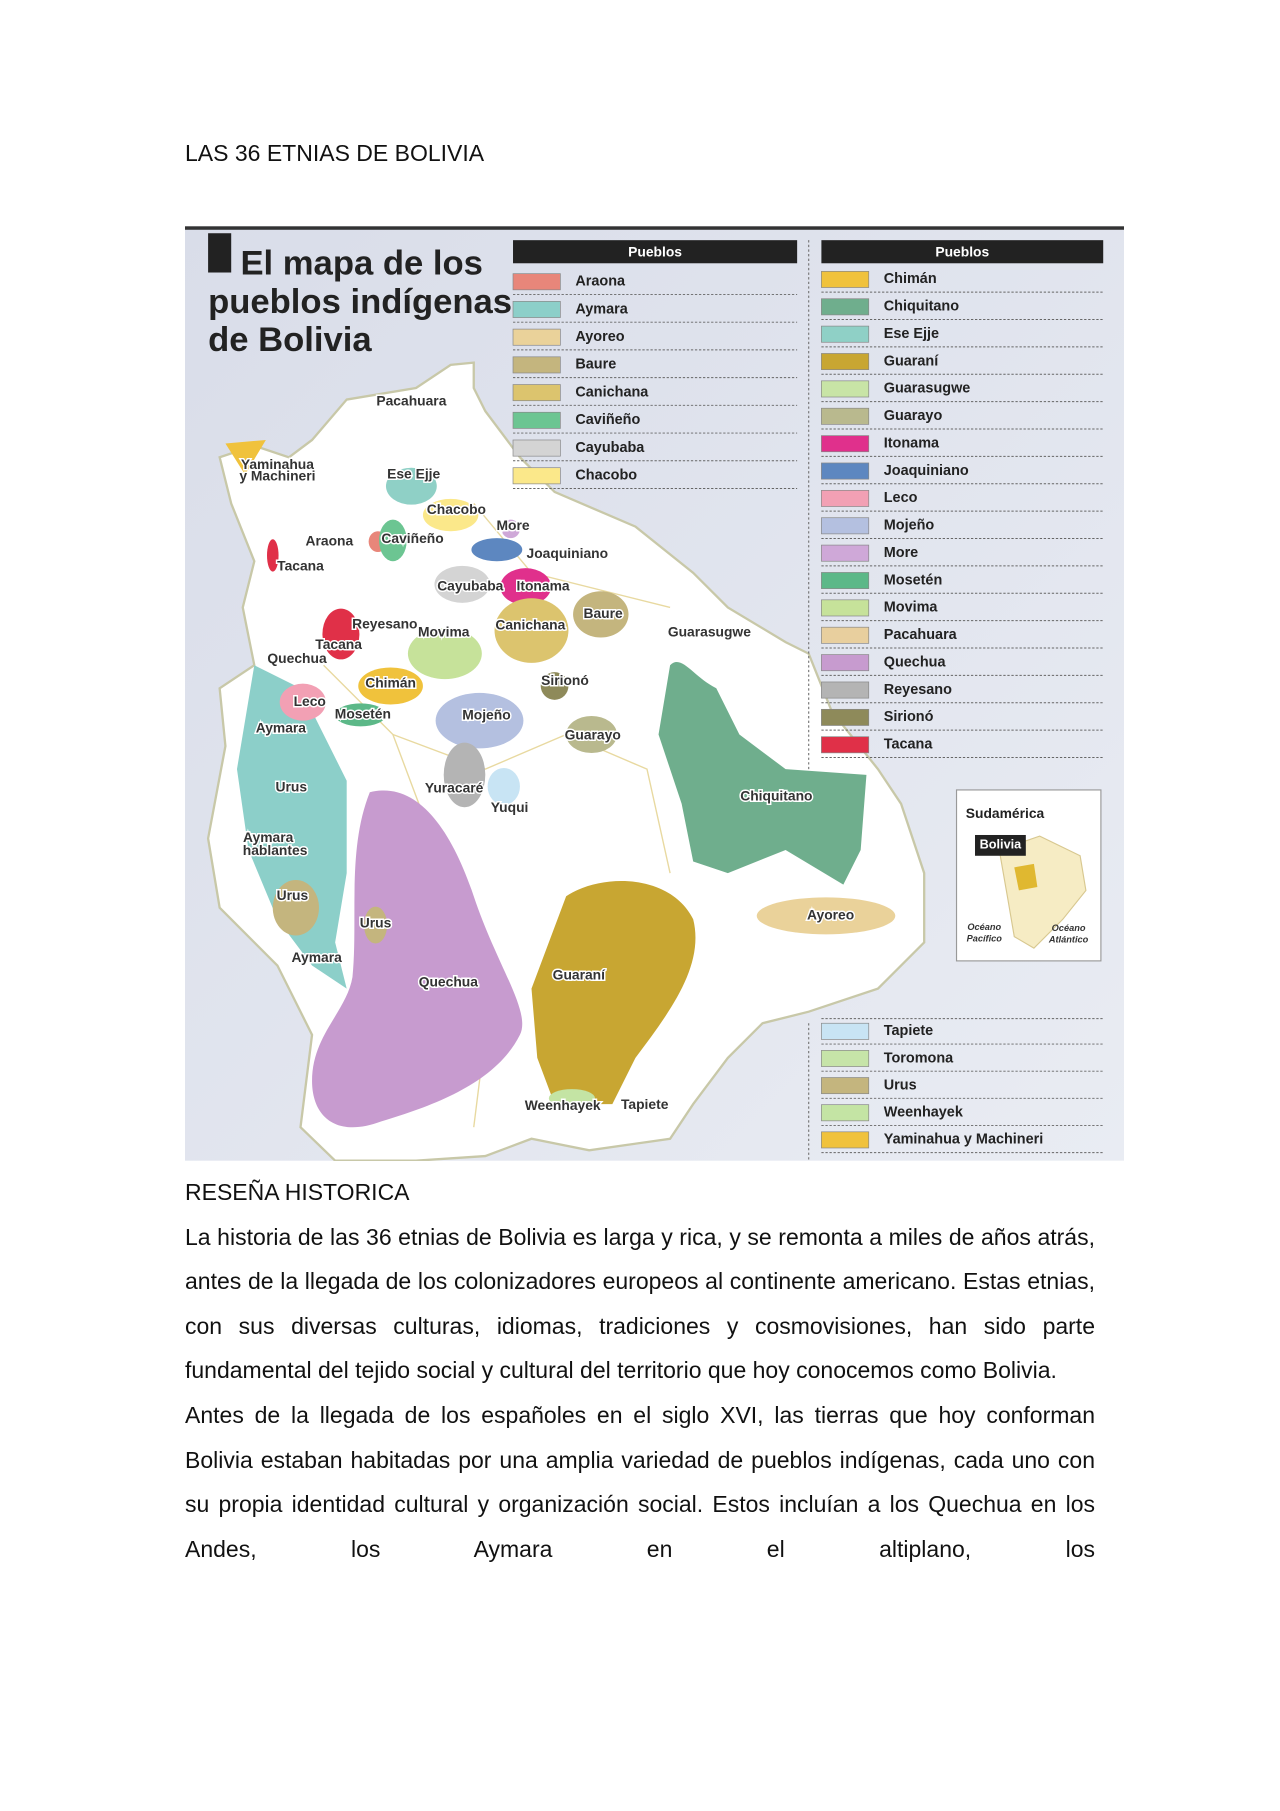  I want to click on map-label: Quechua, so click(449, 981).